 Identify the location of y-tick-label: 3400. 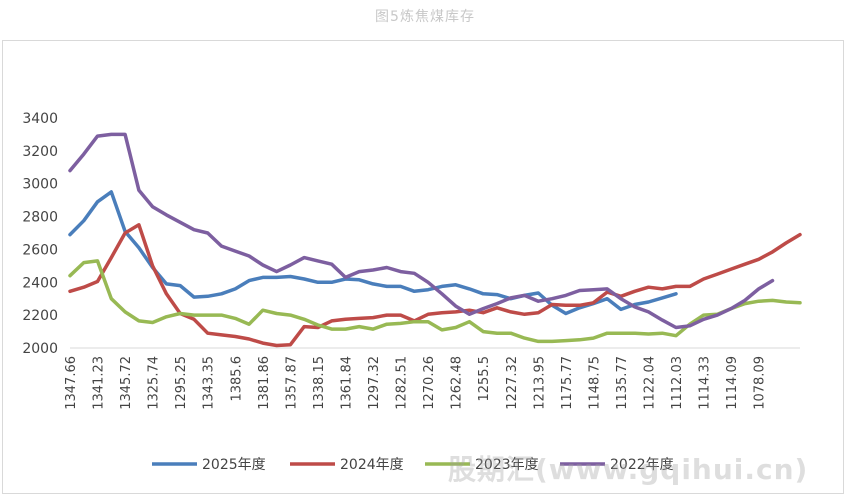
(40, 119).